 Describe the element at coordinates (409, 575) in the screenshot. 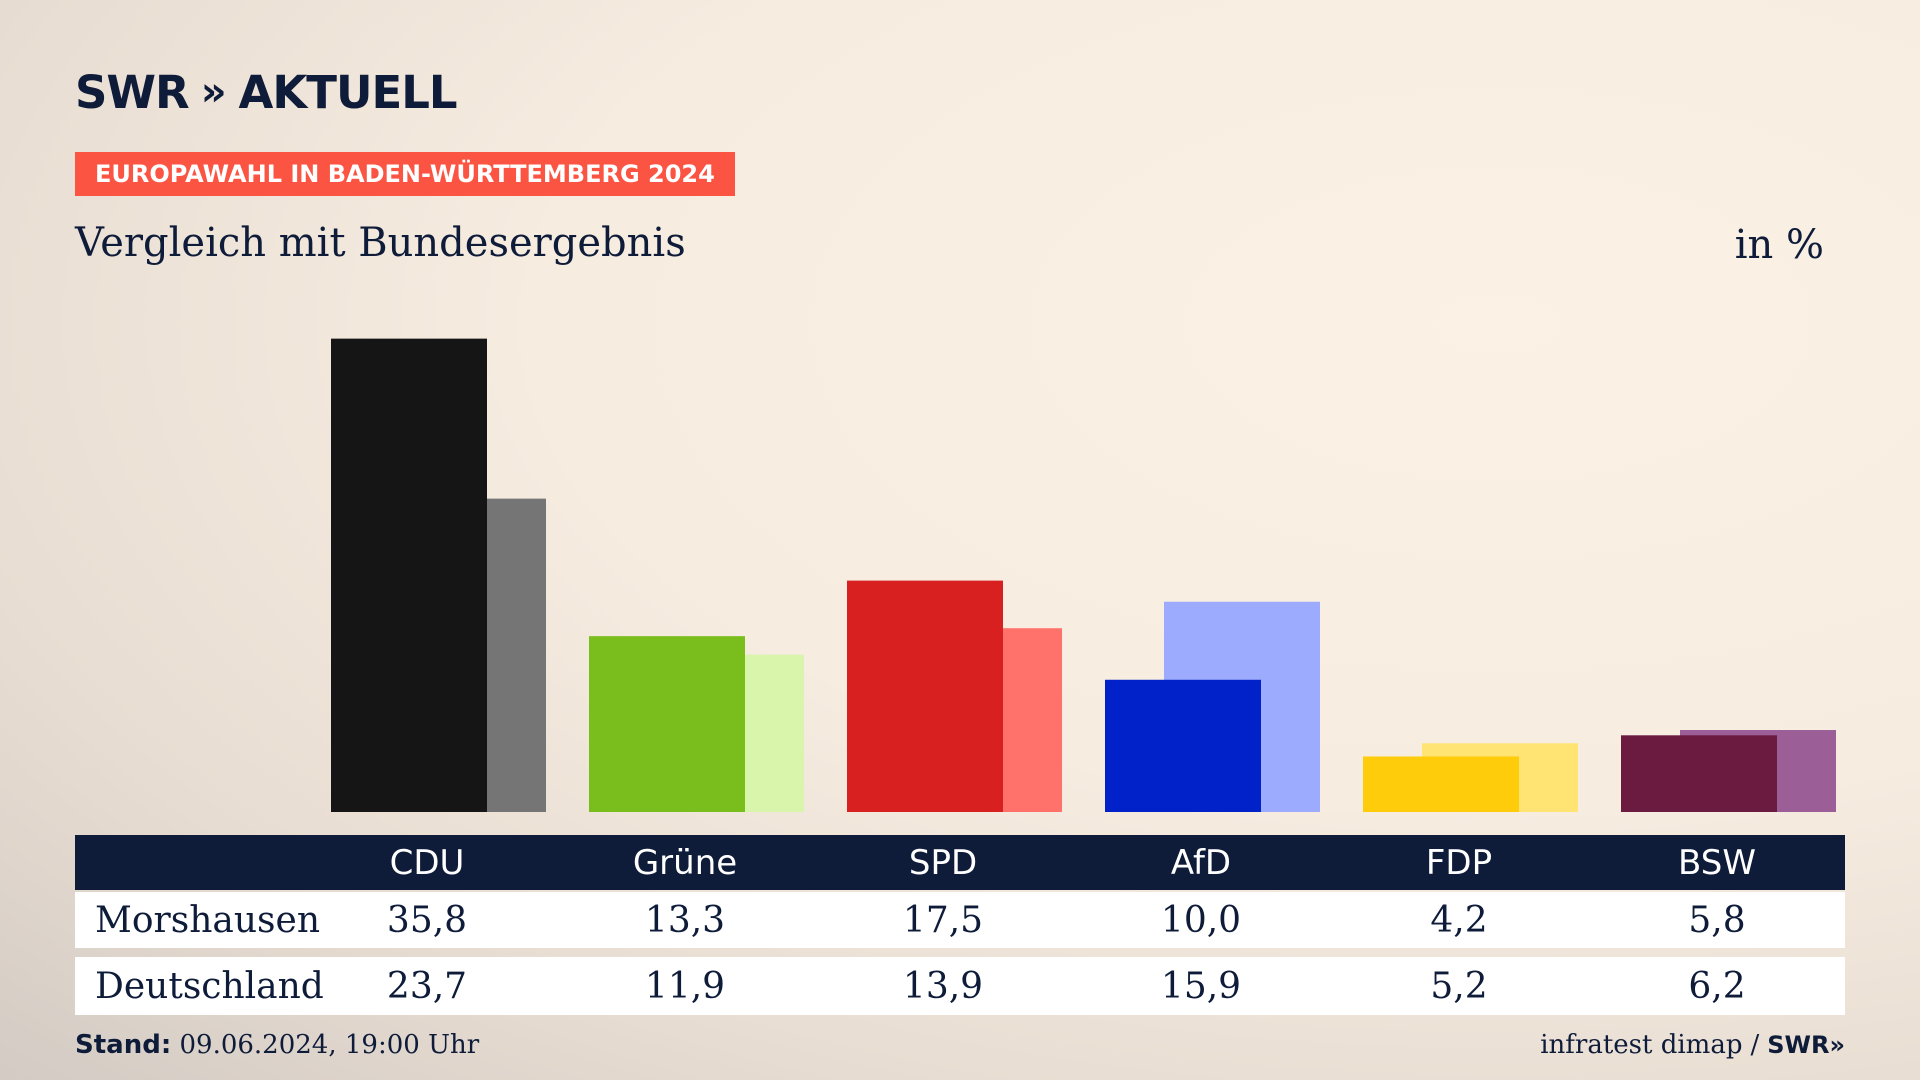

I see `bar-morshausen-cdu` at that location.